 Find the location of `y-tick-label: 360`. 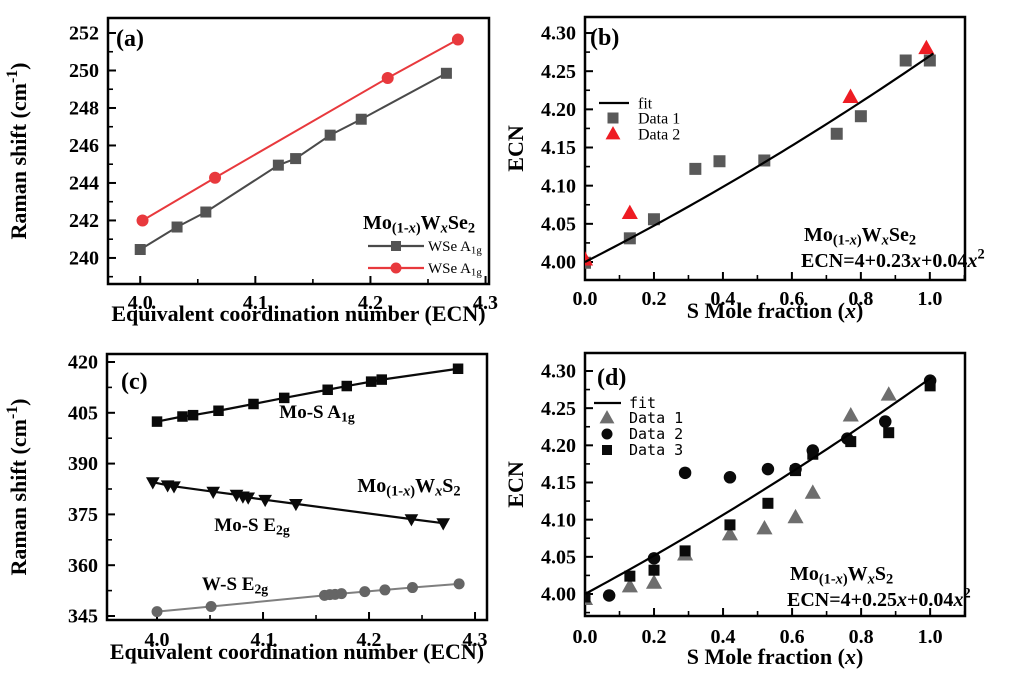

y-tick-label: 360 is located at coordinates (83, 566).